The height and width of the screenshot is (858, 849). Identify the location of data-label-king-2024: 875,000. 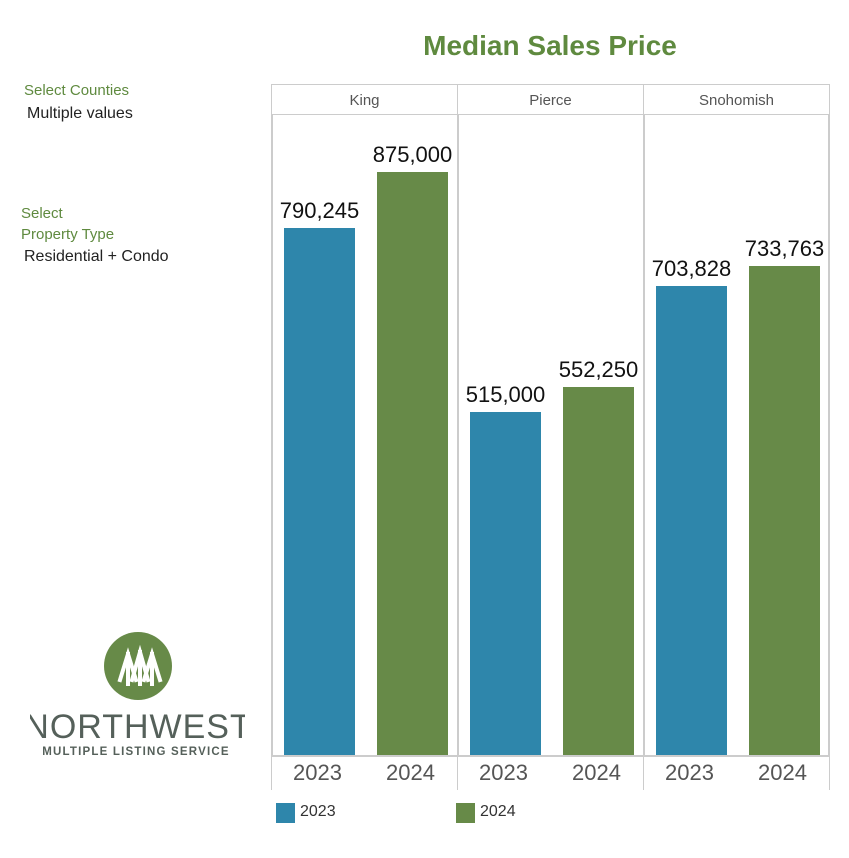
(412, 154).